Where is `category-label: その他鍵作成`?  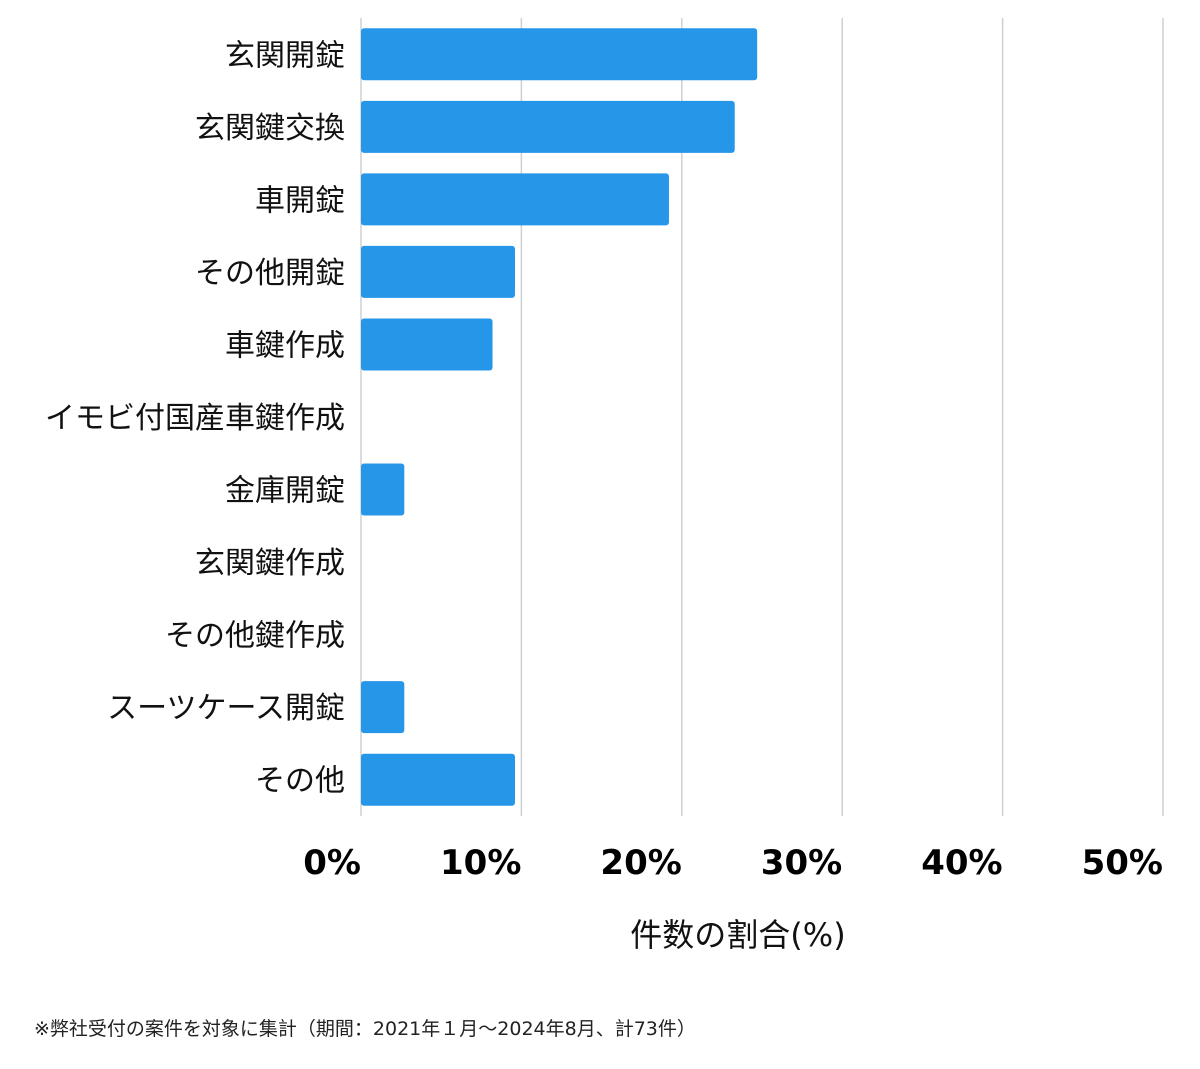 category-label: その他鍵作成 is located at coordinates (255, 636).